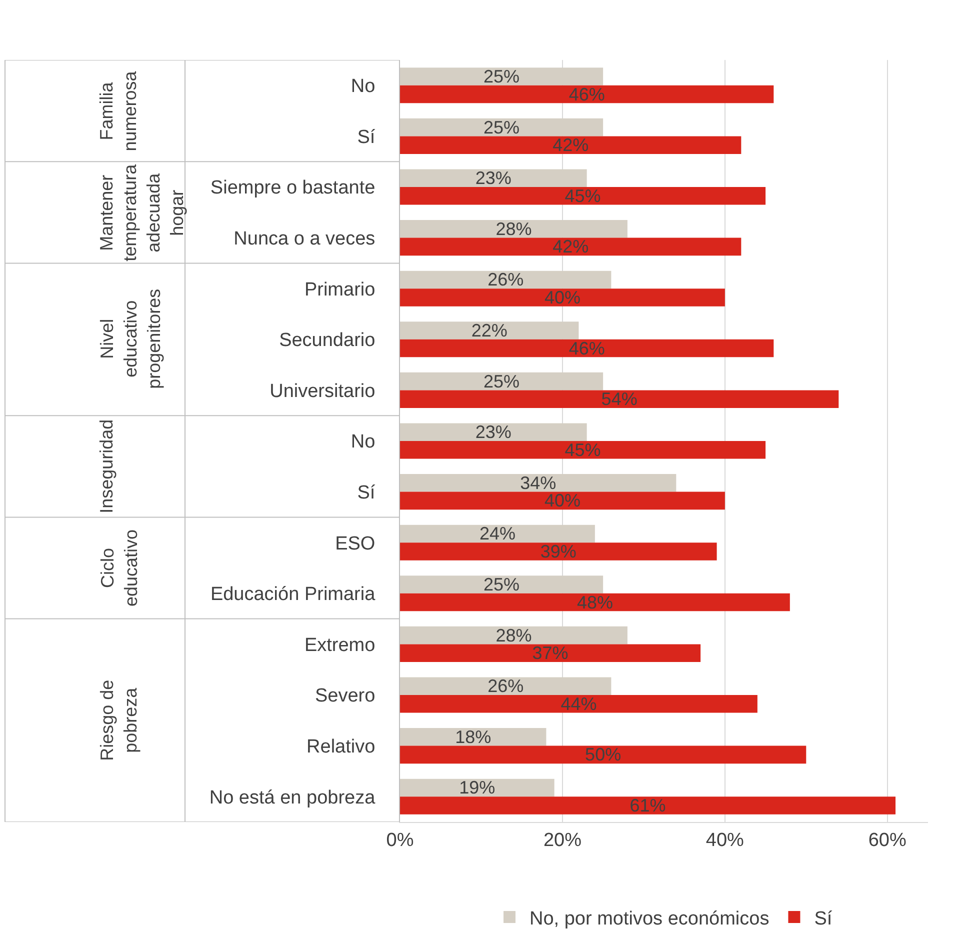  What do you see at coordinates (340, 289) in the screenshot?
I see `y-tick-label: Primario` at bounding box center [340, 289].